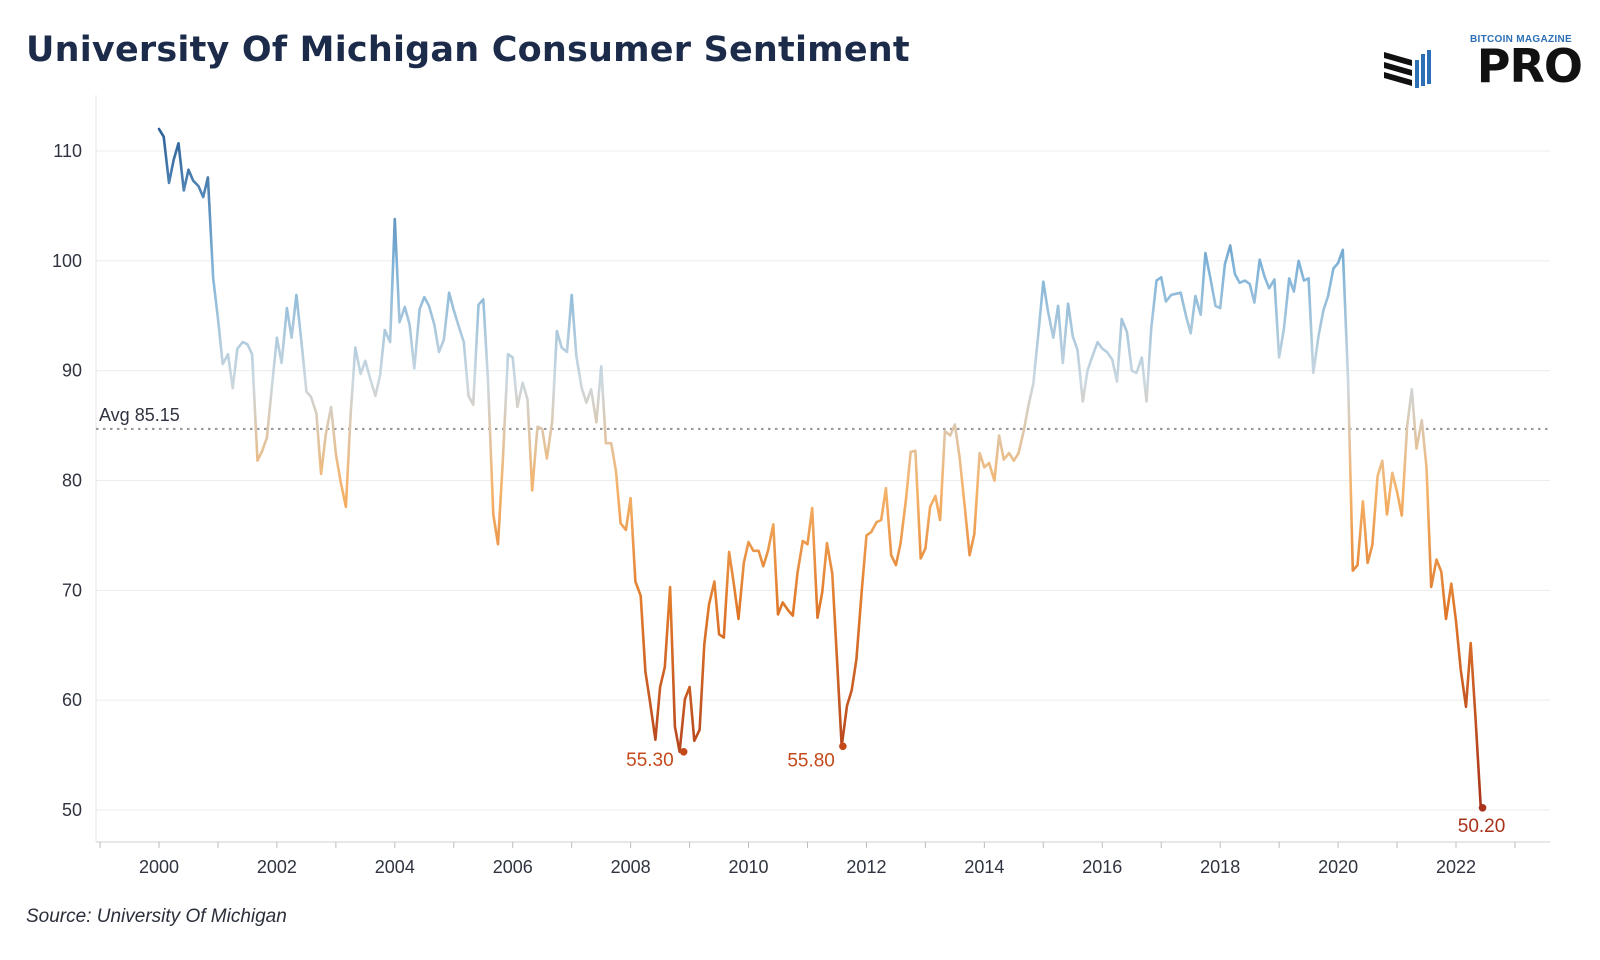 Image resolution: width=1600 pixels, height=960 pixels. What do you see at coordinates (631, 867) in the screenshot?
I see `x-tick-label: 2008` at bounding box center [631, 867].